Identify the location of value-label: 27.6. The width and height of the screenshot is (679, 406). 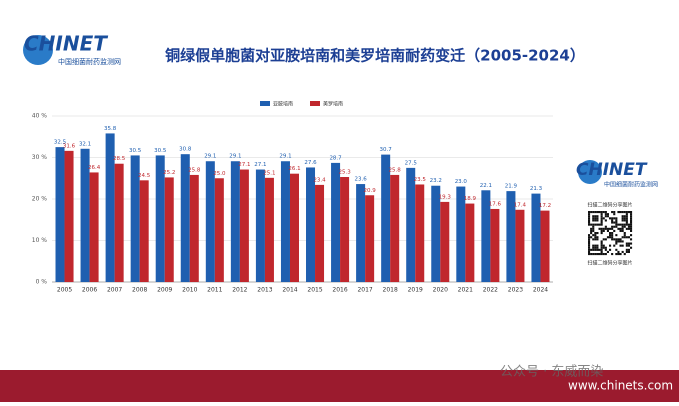
(310, 163).